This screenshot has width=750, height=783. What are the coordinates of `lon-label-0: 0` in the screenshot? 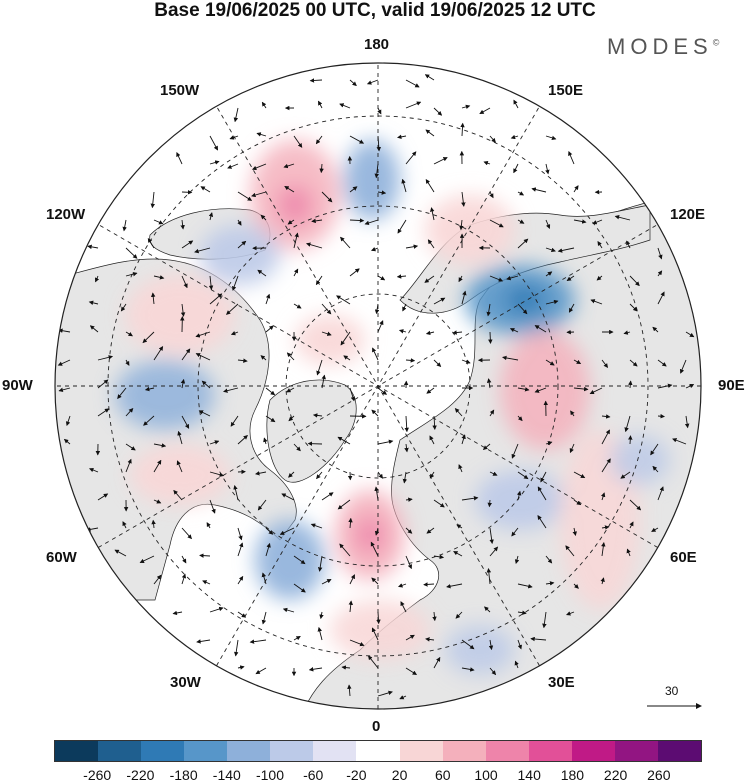 It's located at (376, 726).